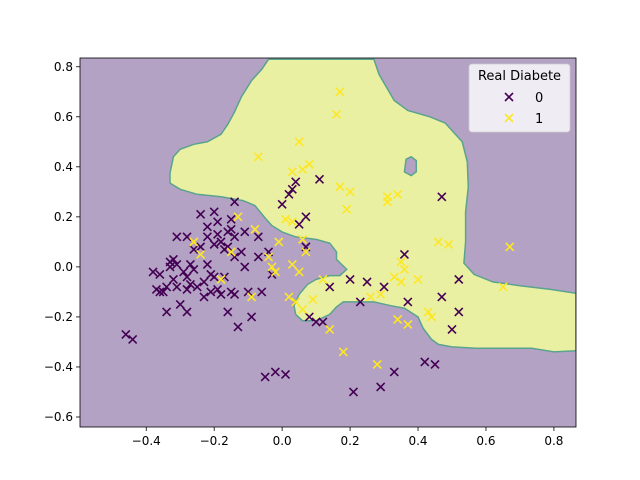 The width and height of the screenshot is (640, 480). I want to click on y-tick-label: 0.6, so click(63, 117).